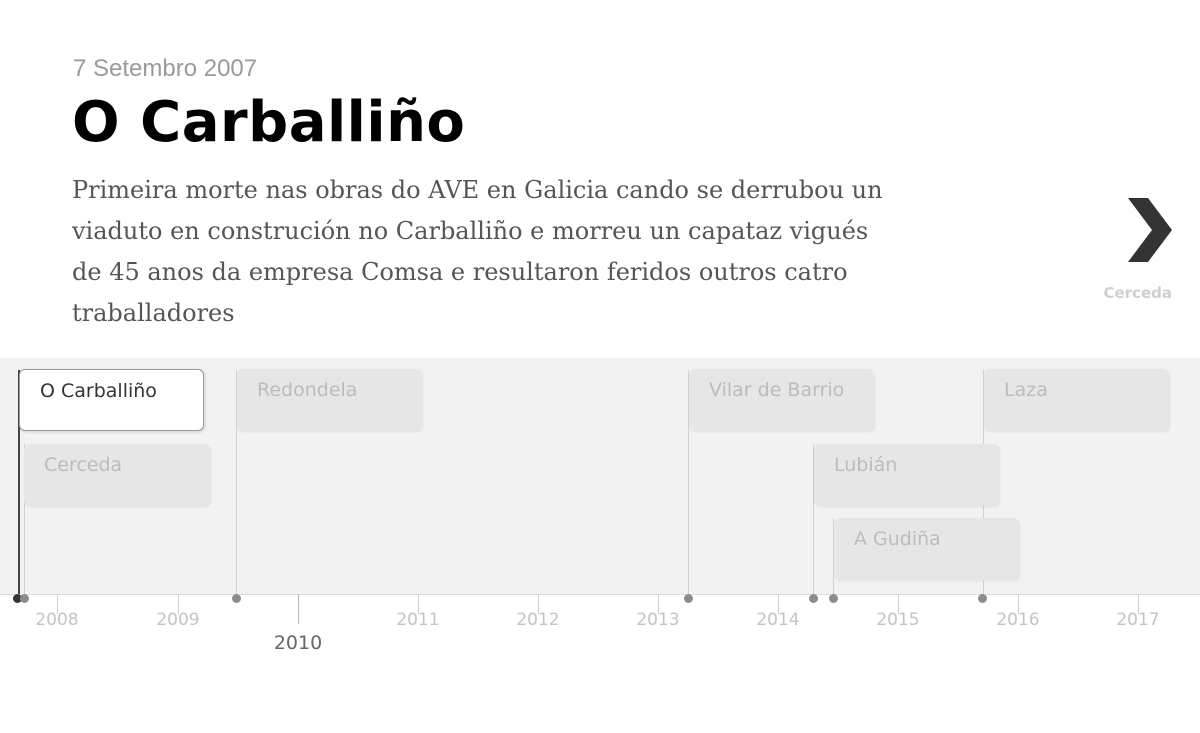 Image resolution: width=1200 pixels, height=733 pixels. I want to click on slide-title: O Carballiño, so click(269, 122).